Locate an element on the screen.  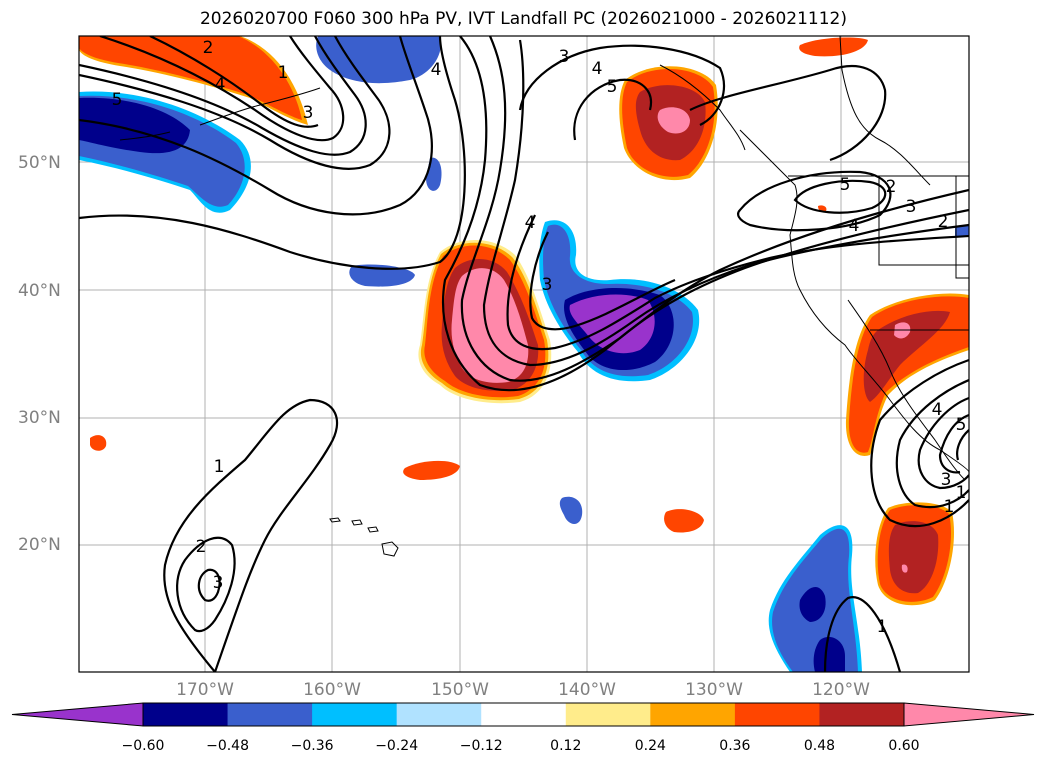
lat-label: 40°N is located at coordinates (39, 291).